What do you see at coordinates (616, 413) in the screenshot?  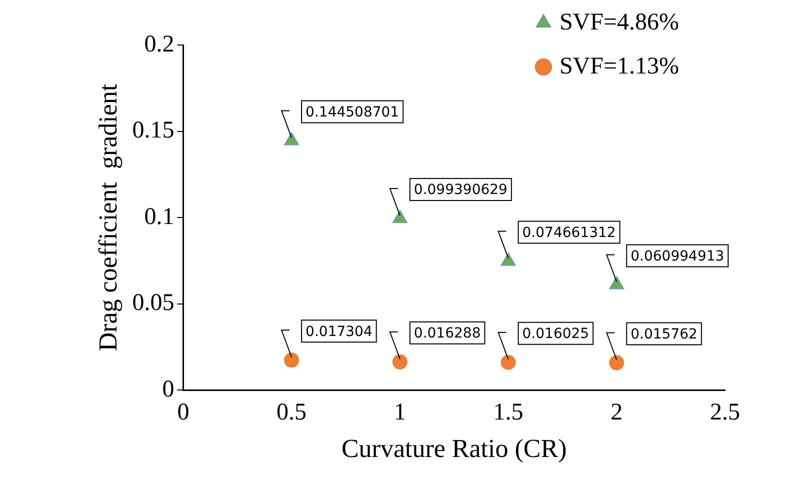 I see `x-tick-label: 2` at bounding box center [616, 413].